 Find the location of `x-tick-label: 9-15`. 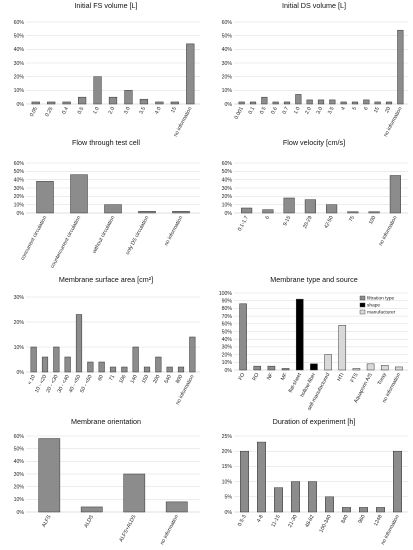

x-tick-label: 9-15 is located at coordinates (287, 221).